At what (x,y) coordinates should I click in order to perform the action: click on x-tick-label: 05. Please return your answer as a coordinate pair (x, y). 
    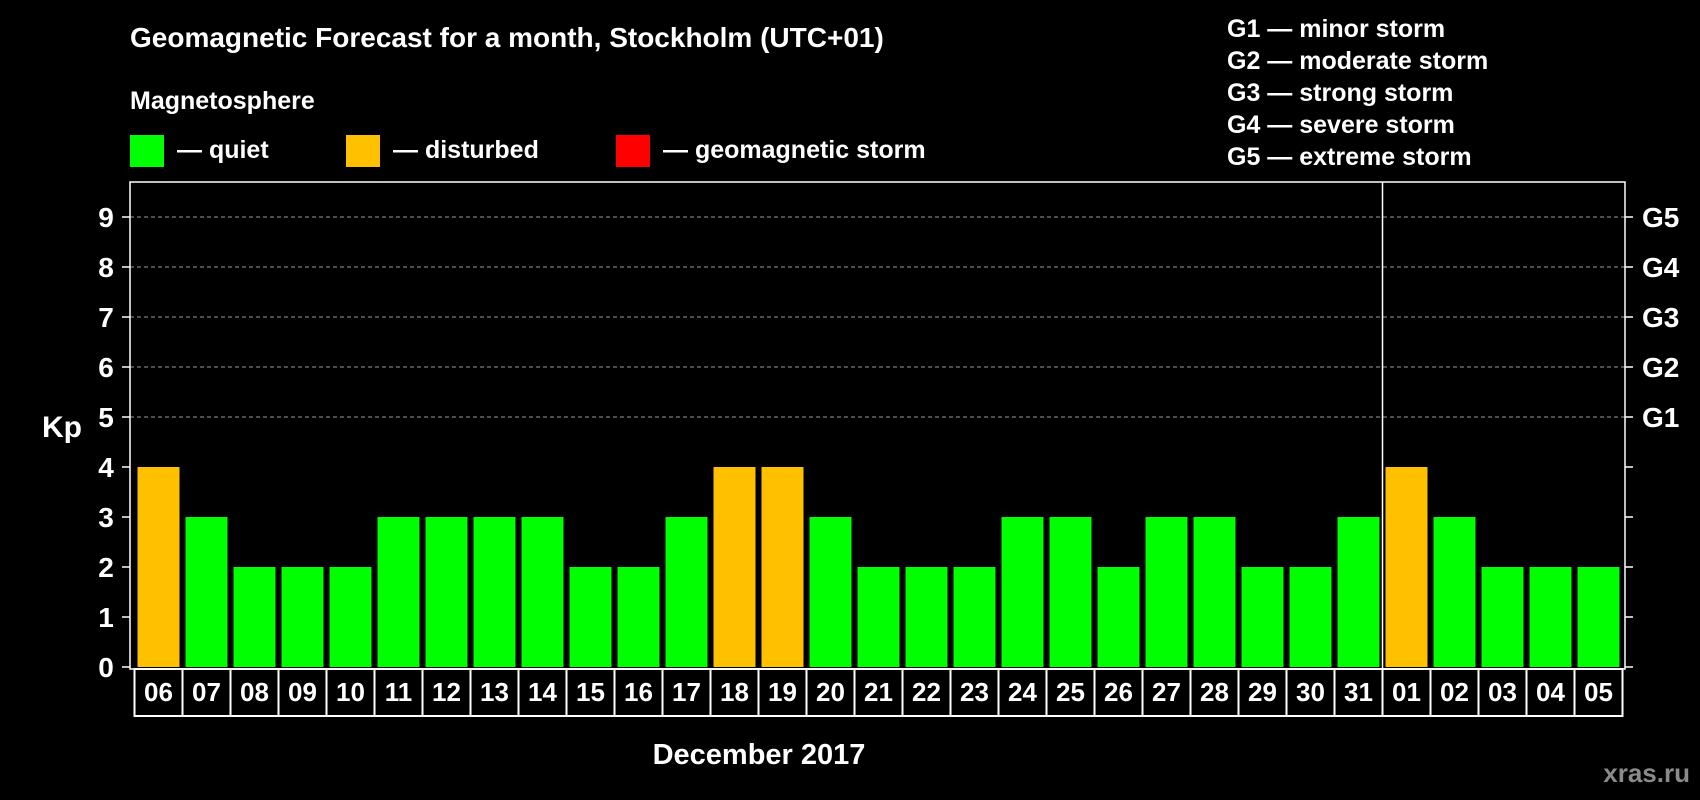
    Looking at the image, I should click on (1598, 692).